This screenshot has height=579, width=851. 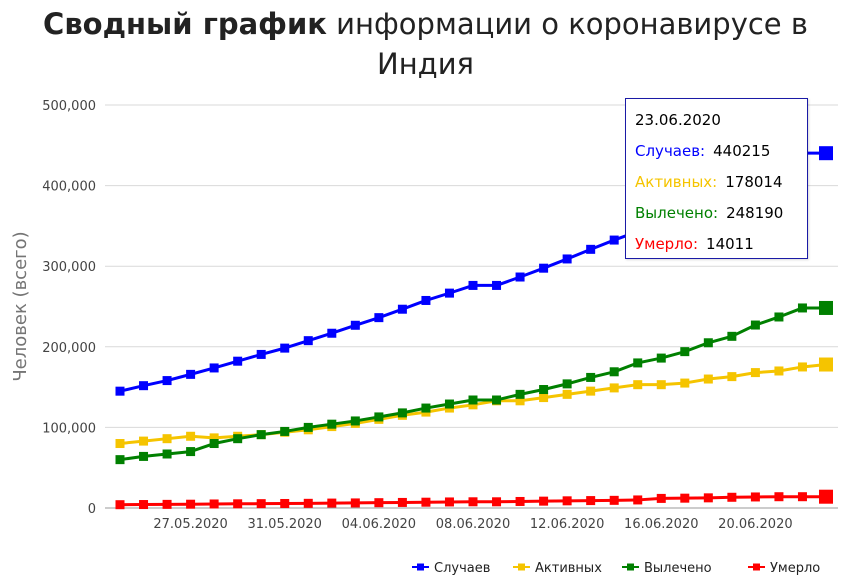 I want to click on y-tick-label: 500,000, so click(x=69, y=106).